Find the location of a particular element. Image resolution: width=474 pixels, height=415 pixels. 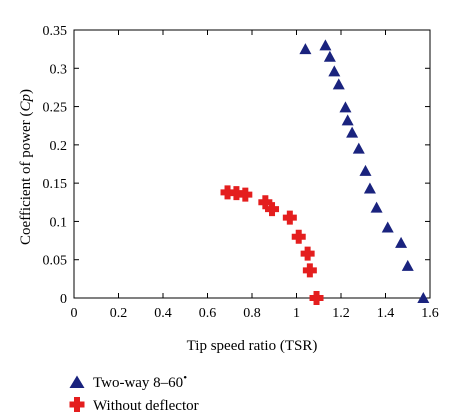

y-tick-label: 0.35 is located at coordinates (55, 31).